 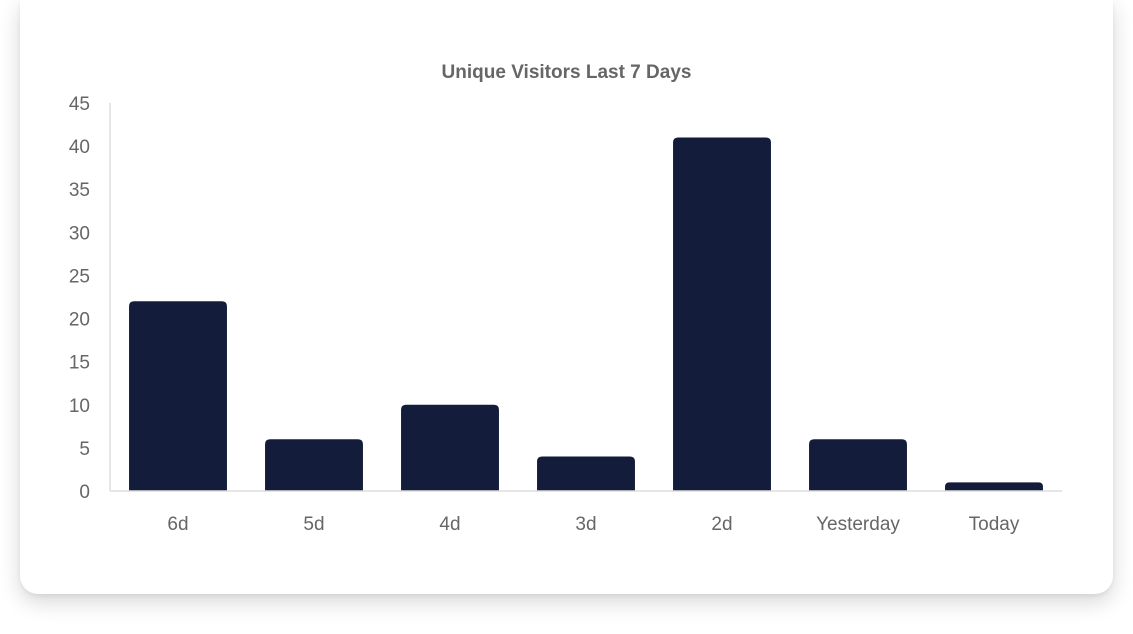 I want to click on y-tick-label: 5, so click(x=84, y=449).